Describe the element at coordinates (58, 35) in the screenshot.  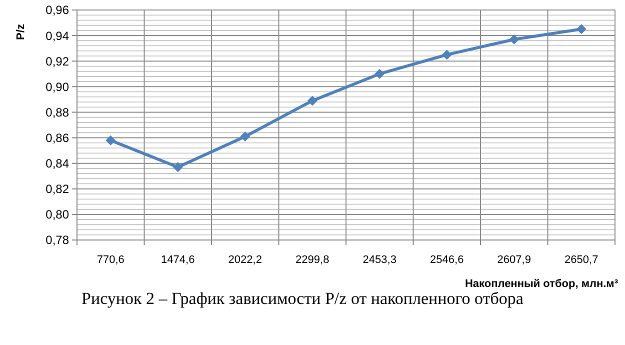
I see `y-tick-label: 0,94` at that location.